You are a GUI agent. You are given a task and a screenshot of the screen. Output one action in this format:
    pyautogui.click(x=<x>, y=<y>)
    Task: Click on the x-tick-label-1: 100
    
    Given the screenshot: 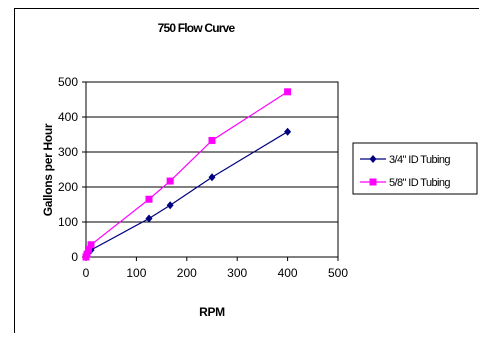 What is the action you would take?
    pyautogui.click(x=136, y=273)
    